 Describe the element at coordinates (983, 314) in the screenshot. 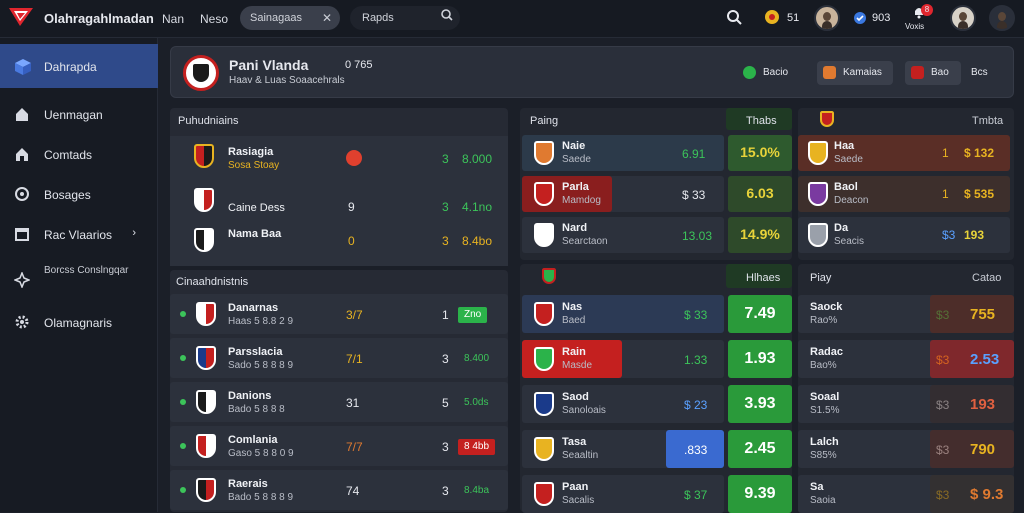

I see `odds-price: 755` at that location.